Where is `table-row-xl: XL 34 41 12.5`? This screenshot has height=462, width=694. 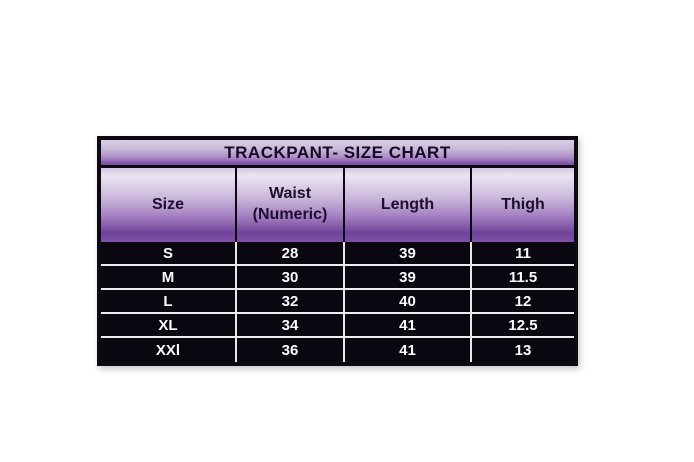 table-row-xl: XL 34 41 12.5 is located at coordinates (337, 326).